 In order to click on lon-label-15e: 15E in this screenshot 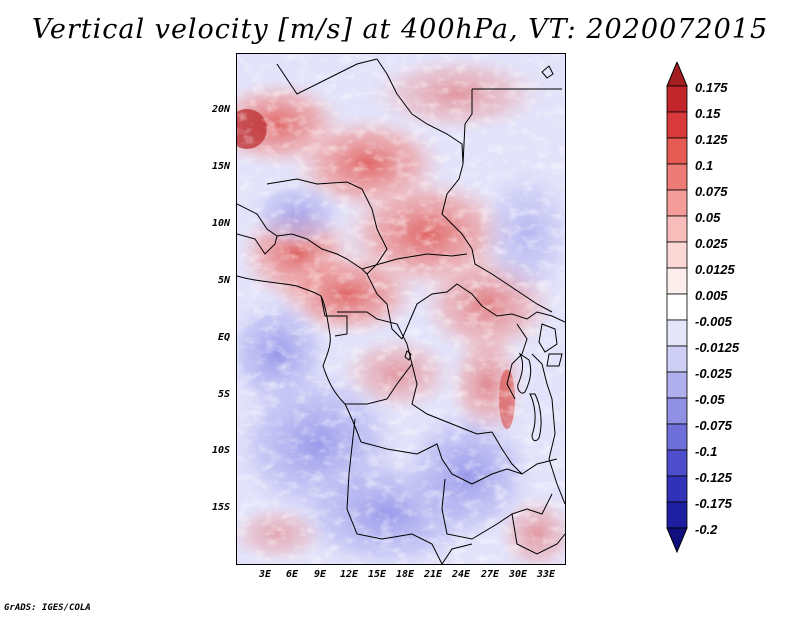, I will do `click(377, 574)`.